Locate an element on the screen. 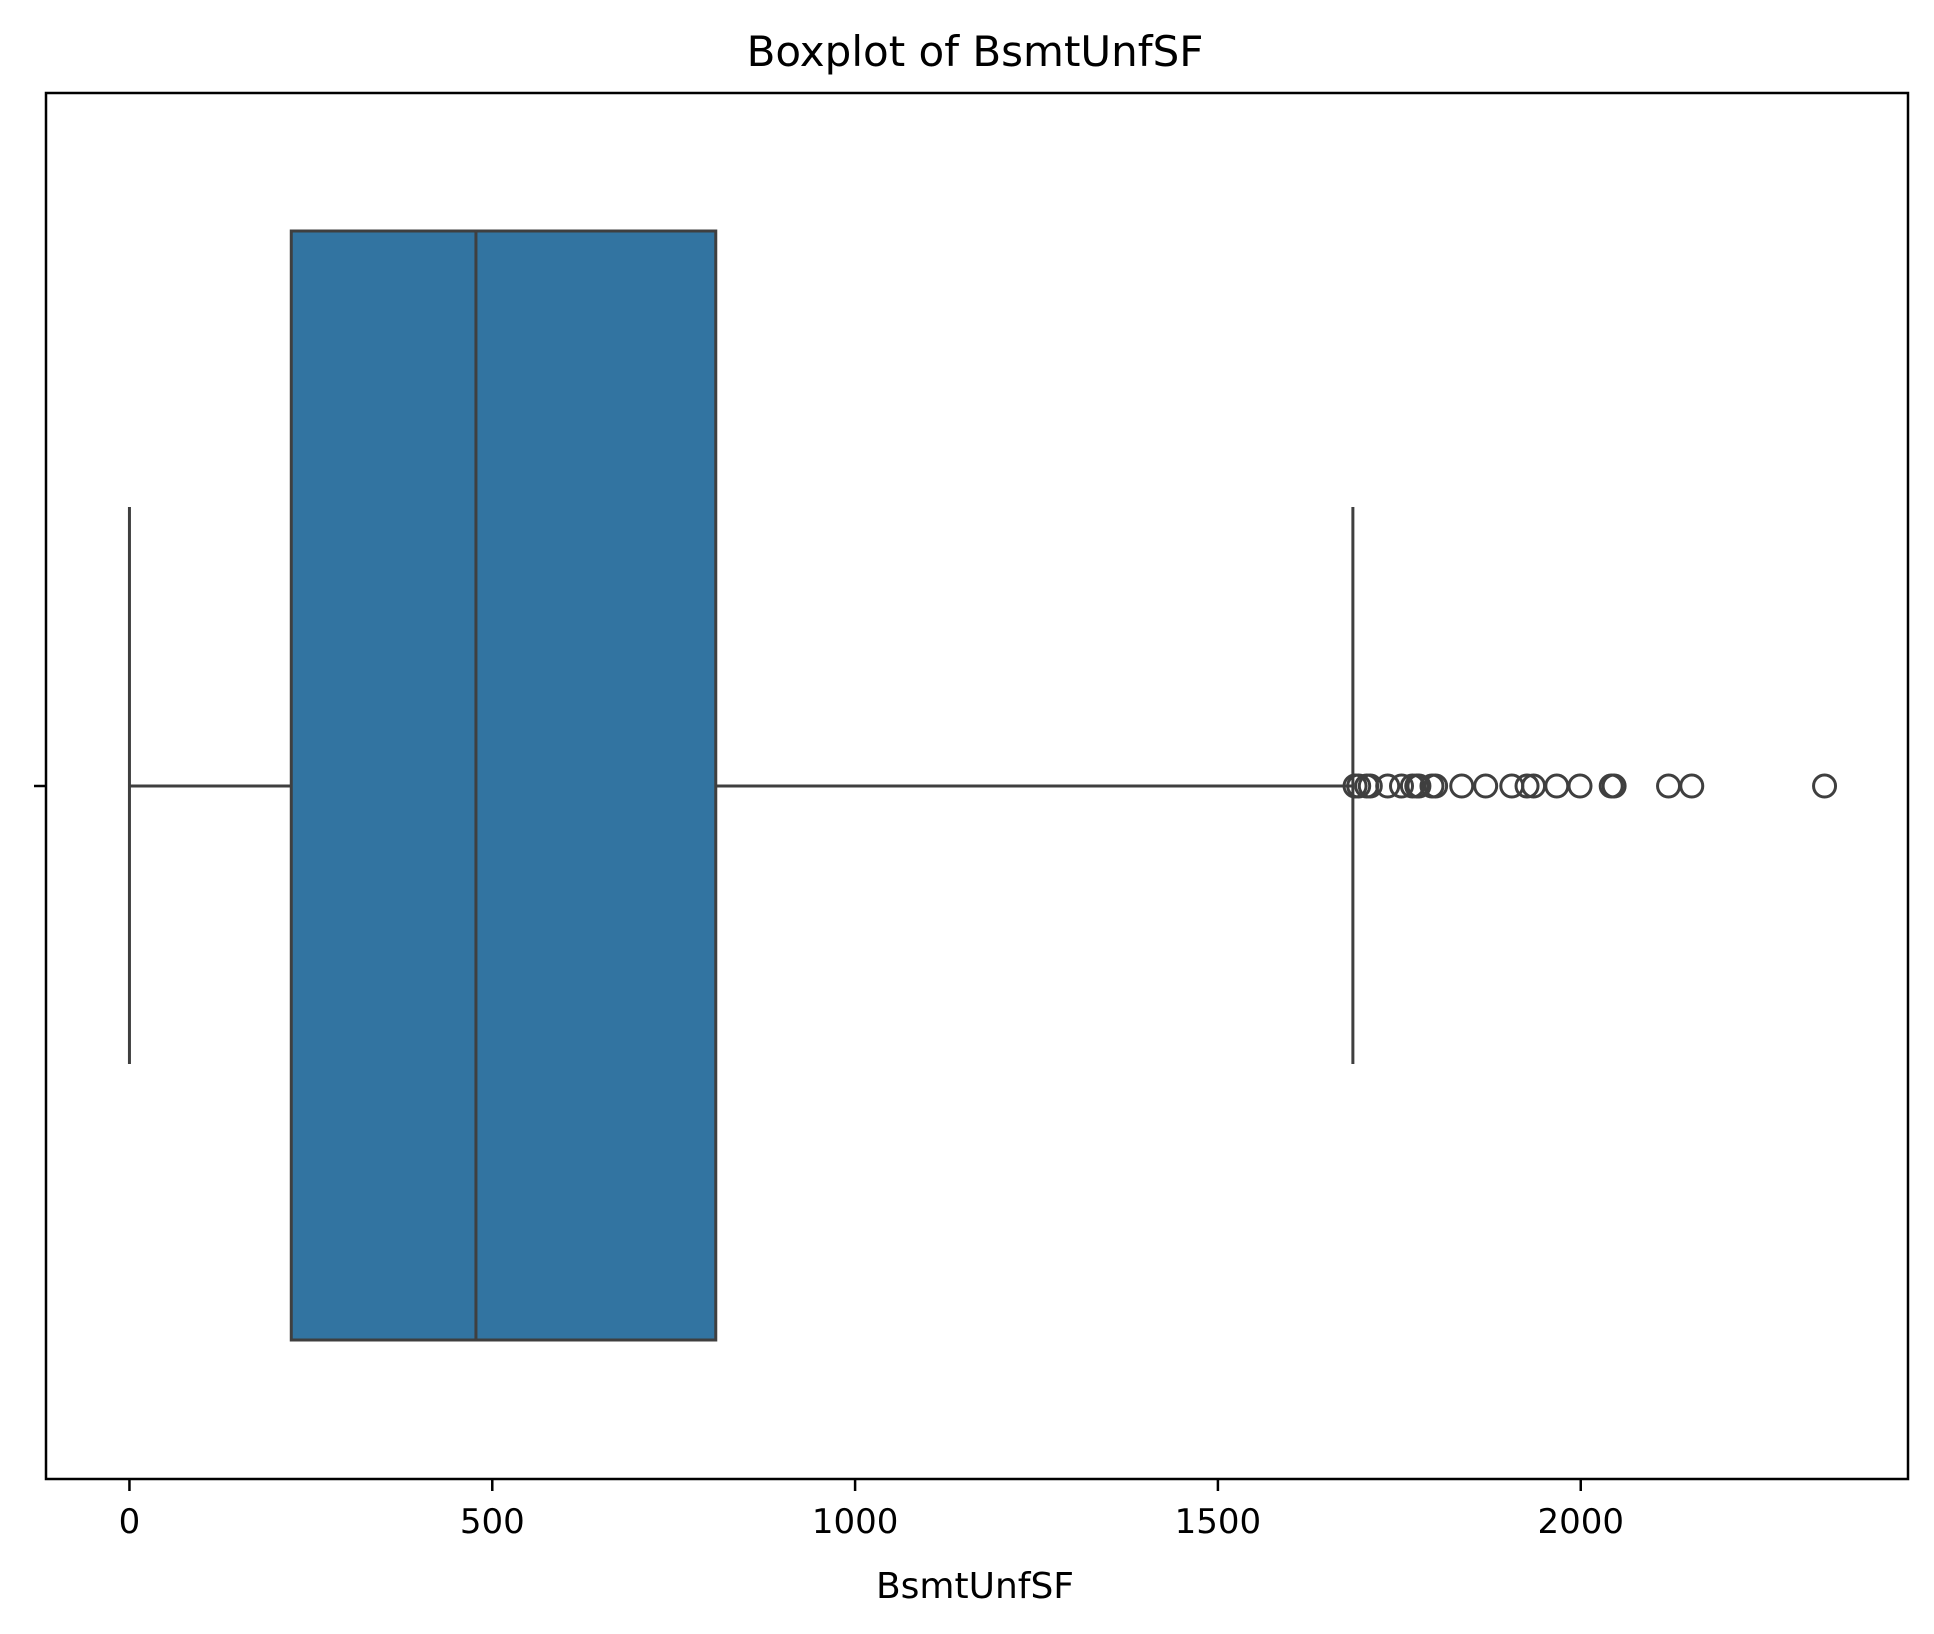 Image resolution: width=1934 pixels, height=1634 pixels. x-axis: 0 500 1000 1500 2000 is located at coordinates (871, 1510).